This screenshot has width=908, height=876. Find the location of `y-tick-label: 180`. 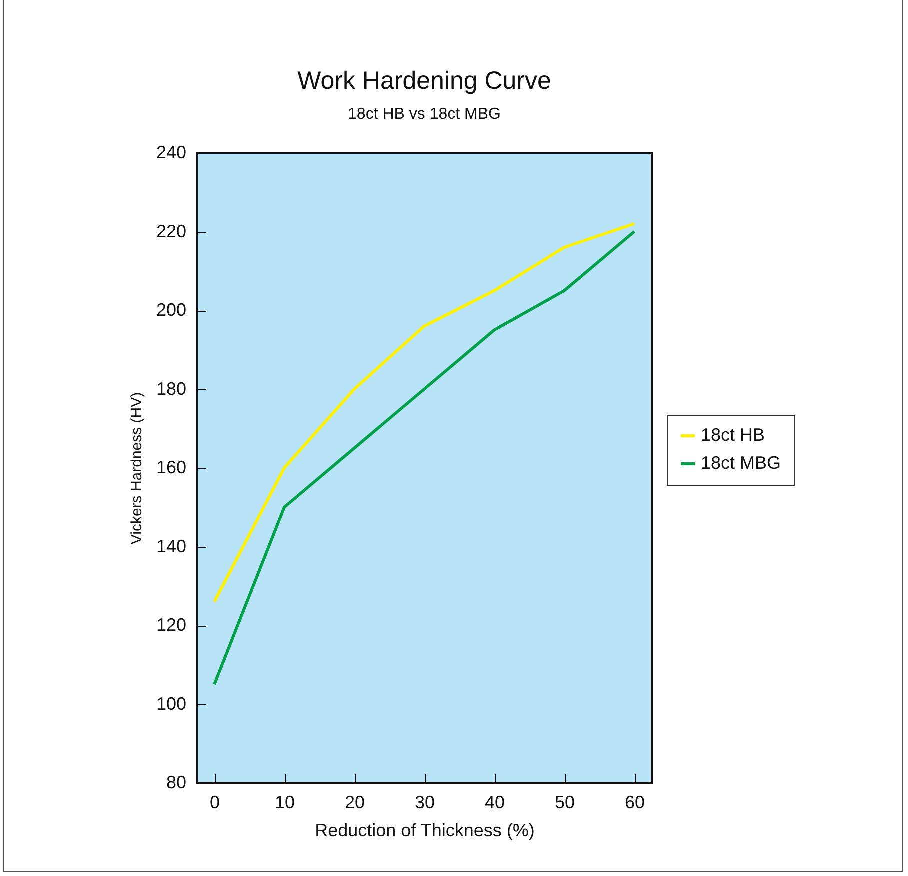

y-tick-label: 180 is located at coordinates (171, 388).